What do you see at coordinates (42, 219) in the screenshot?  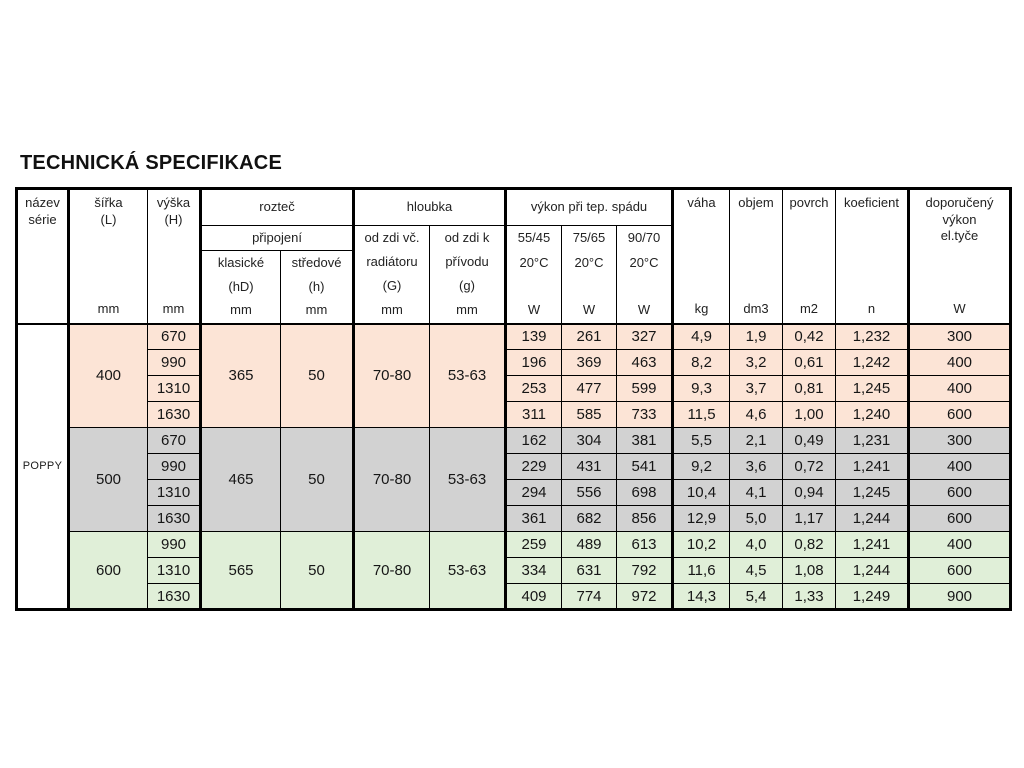 I see `header-nazev-line2: série` at bounding box center [42, 219].